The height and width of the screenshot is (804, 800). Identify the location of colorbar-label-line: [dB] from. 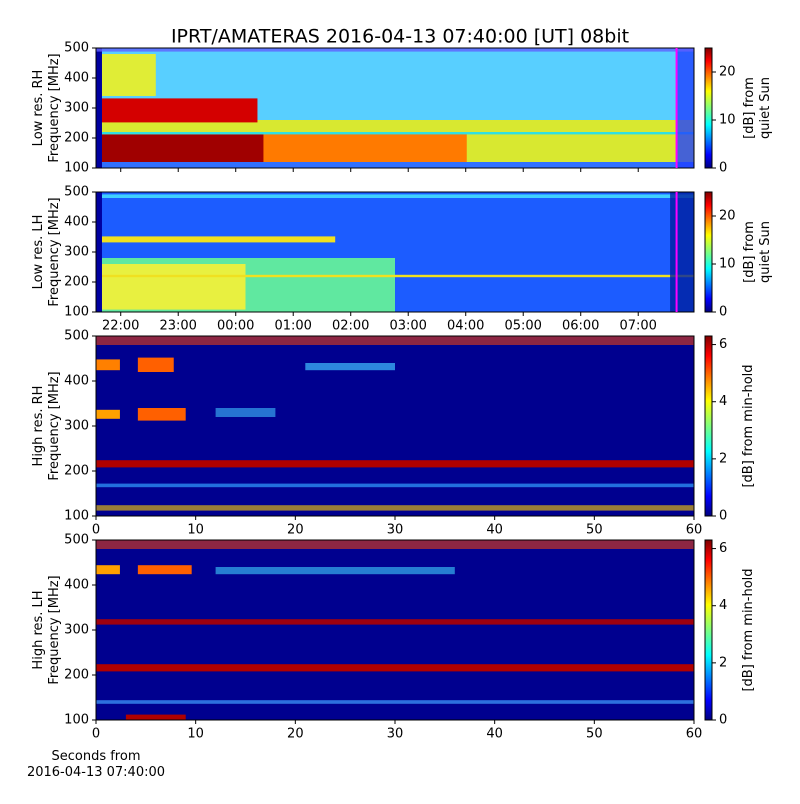
(749, 108).